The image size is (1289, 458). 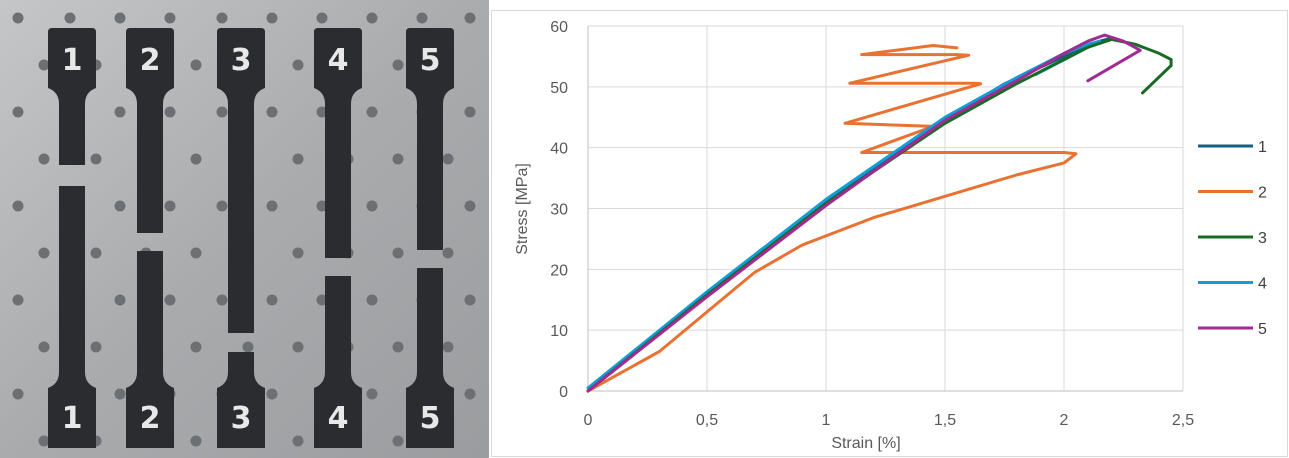 What do you see at coordinates (1262, 329) in the screenshot?
I see `legend-label-5: 5` at bounding box center [1262, 329].